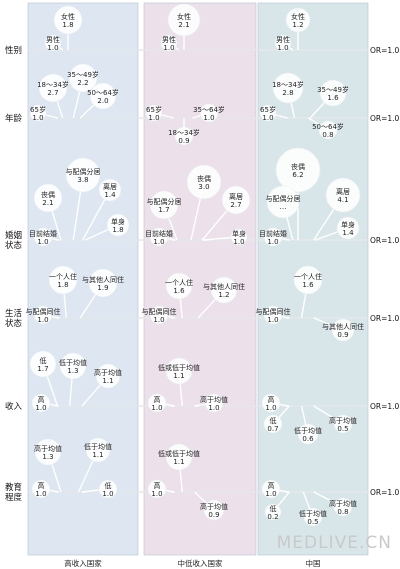  Describe the element at coordinates (348, 224) in the screenshot. I see `node-label-r3-c3-4: 单身` at that location.